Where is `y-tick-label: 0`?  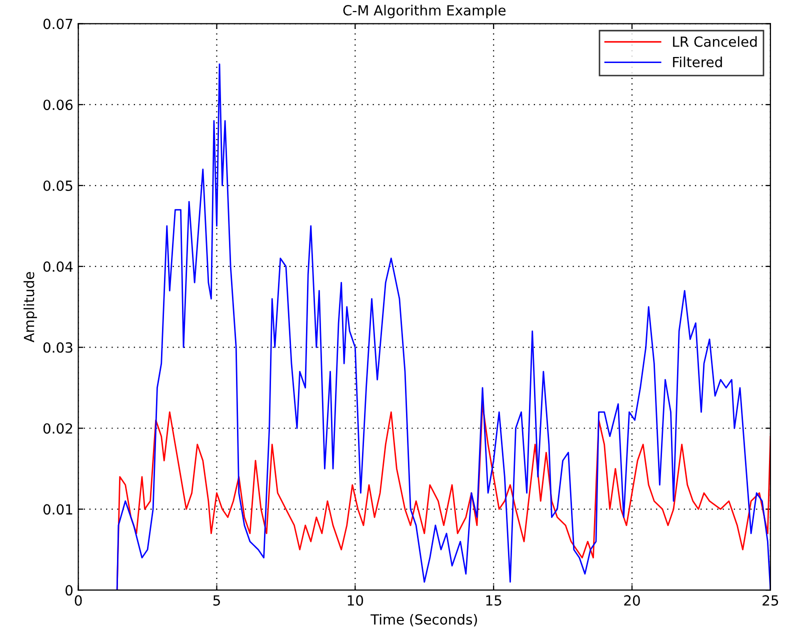 y-tick-label: 0 is located at coordinates (69, 590).